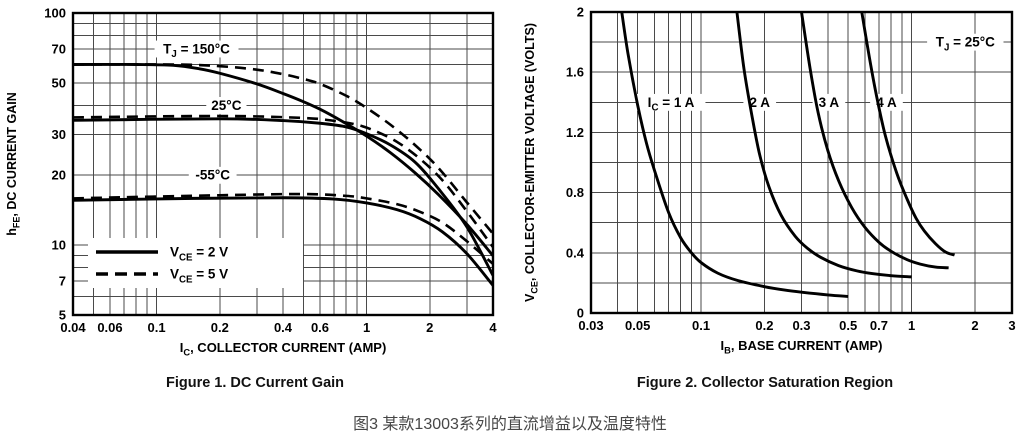 The image size is (1020, 439). What do you see at coordinates (820, 73) in the screenshot?
I see `annotations: IC = 1 A 2 A 3 A 4 A TJ = 25°C` at bounding box center [820, 73].